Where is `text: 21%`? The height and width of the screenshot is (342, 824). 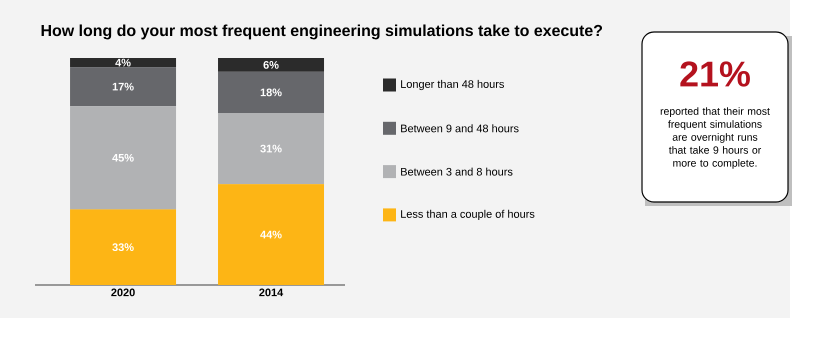 text: 21% is located at coordinates (715, 74).